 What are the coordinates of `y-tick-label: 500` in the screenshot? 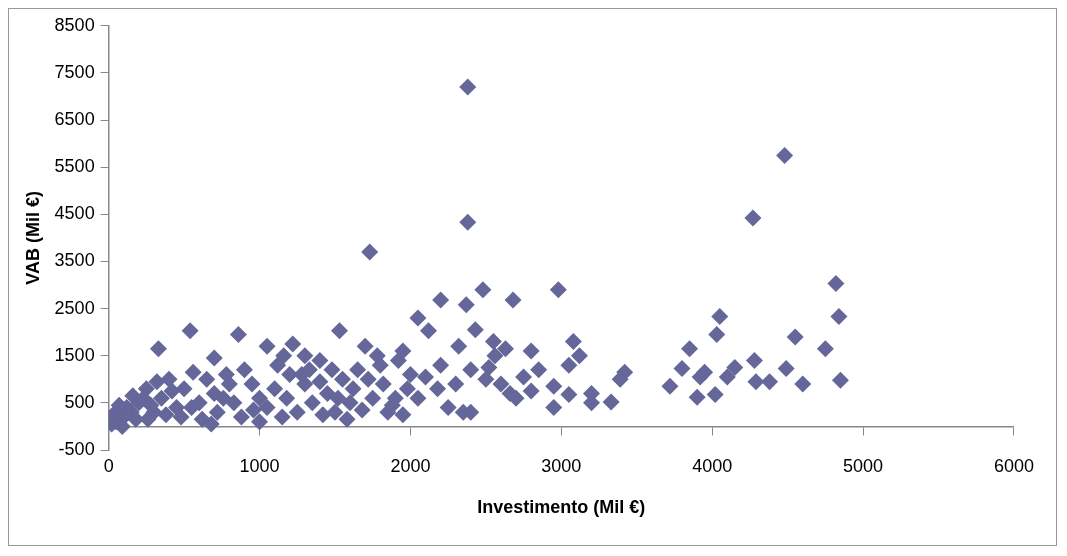 It's located at (79, 401).